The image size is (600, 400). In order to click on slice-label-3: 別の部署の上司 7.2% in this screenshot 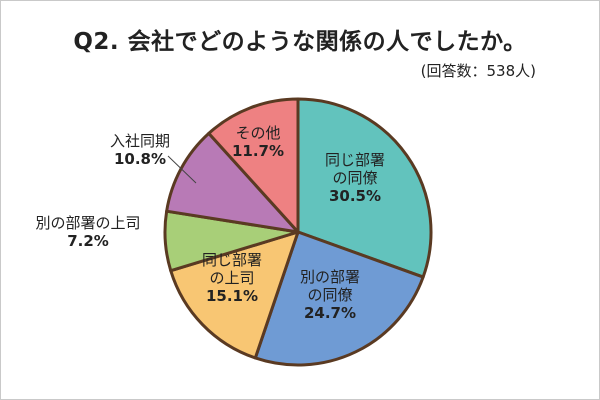, I will do `click(87, 232)`.